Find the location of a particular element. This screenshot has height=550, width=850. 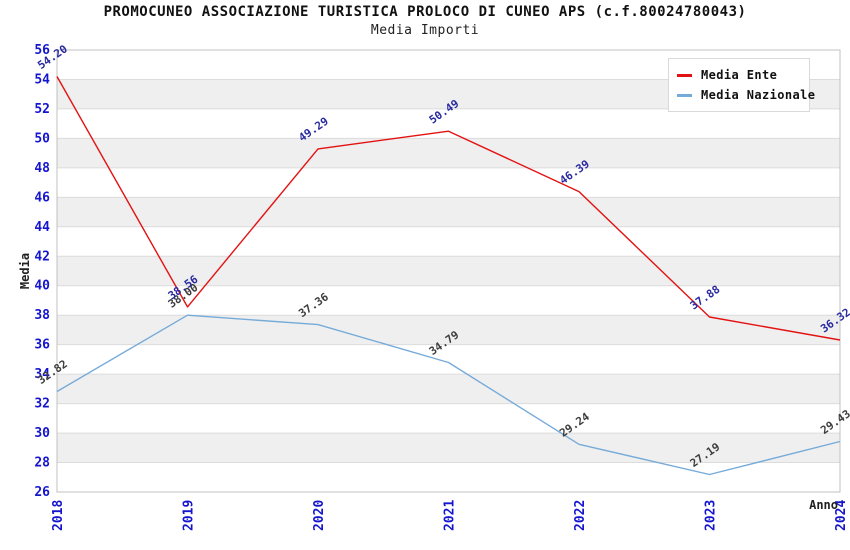

y-tick-label: 36 is located at coordinates (42, 345).